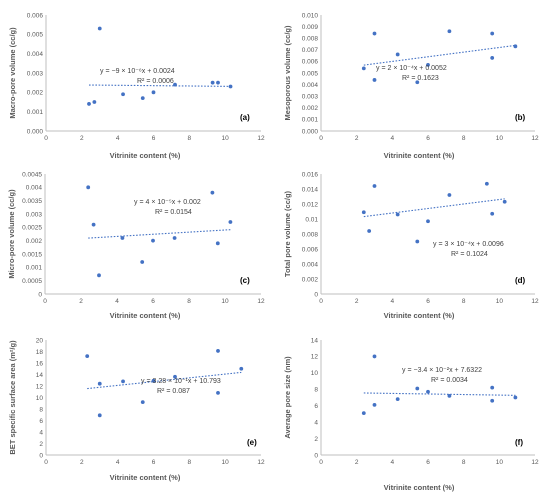 This screenshot has height=500, width=550. What do you see at coordinates (393, 462) in the screenshot?
I see `x-tick-label: 4` at bounding box center [393, 462].